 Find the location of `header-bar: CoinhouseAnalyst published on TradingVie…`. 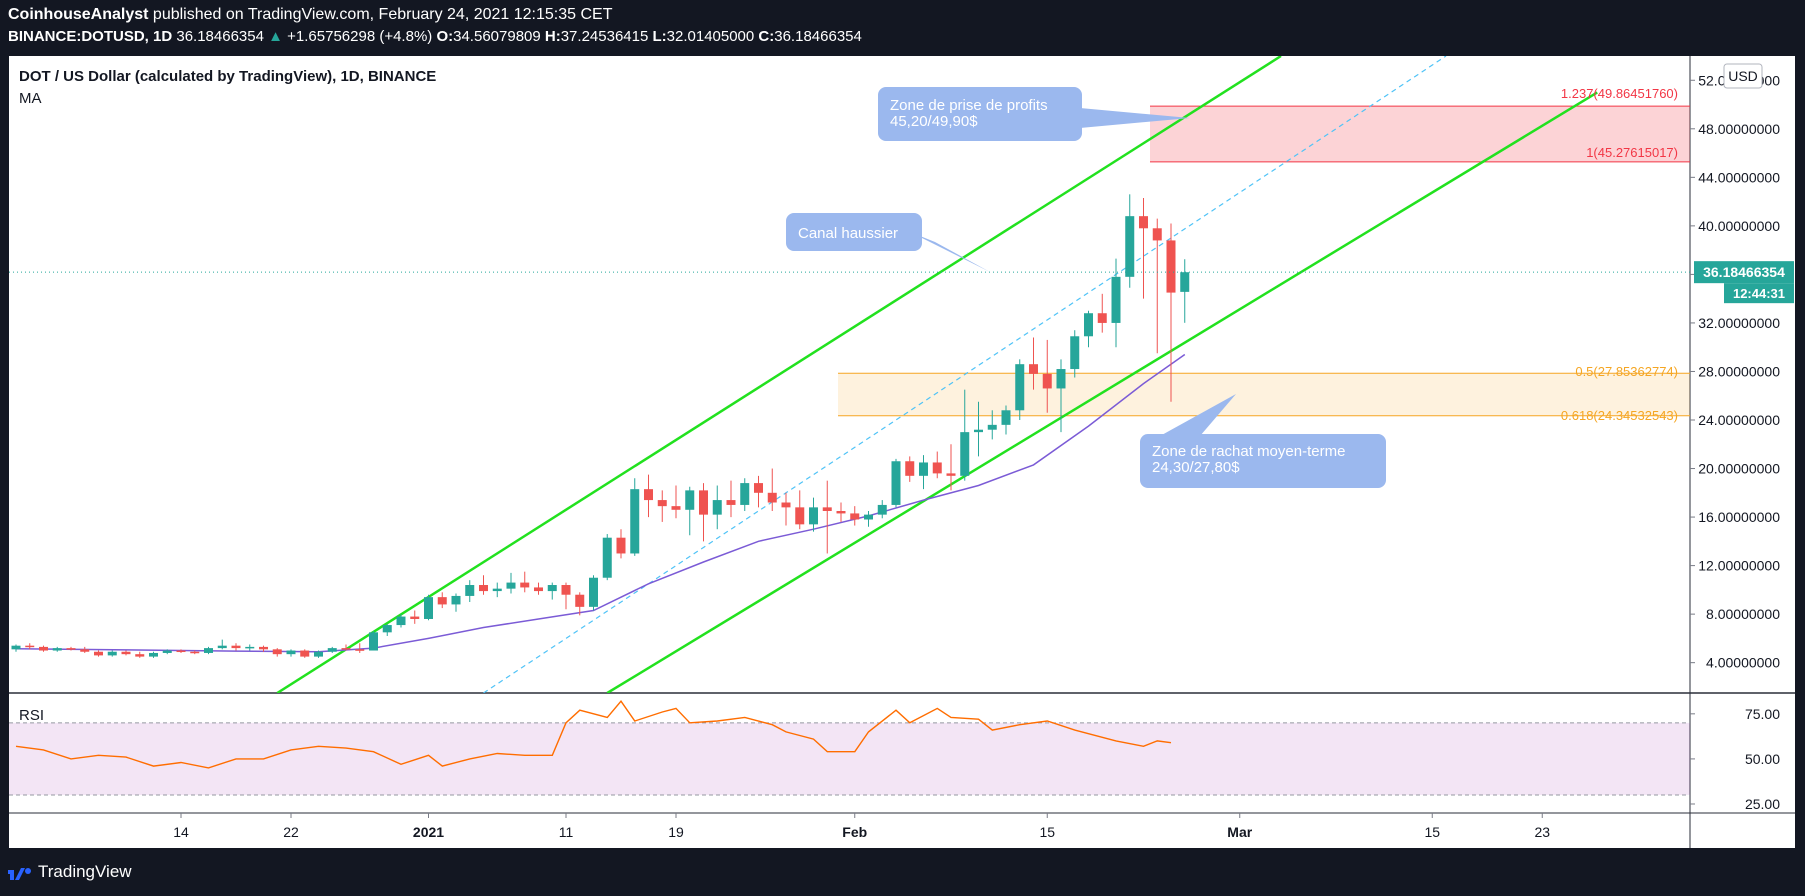

header-bar: CoinhouseAnalyst published on TradingVie… is located at coordinates (902, 26).